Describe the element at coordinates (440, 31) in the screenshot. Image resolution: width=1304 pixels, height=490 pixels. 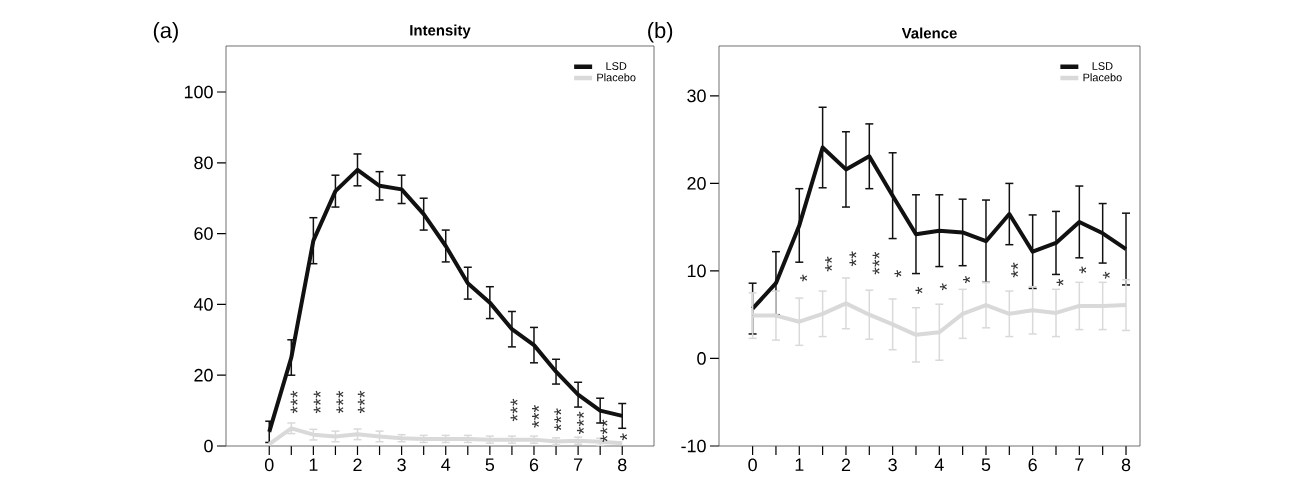
I see `chart-title: Intensity` at that location.